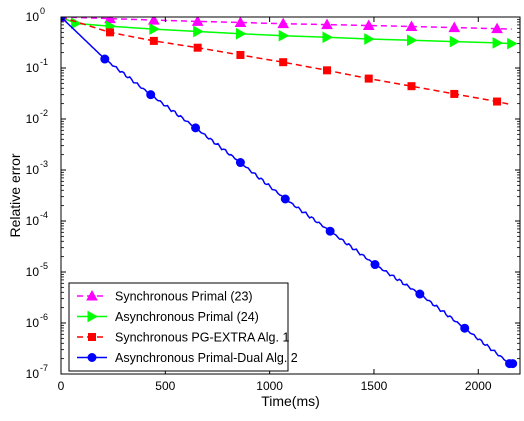  What do you see at coordinates (206, 358) in the screenshot?
I see `legend-label: Asynchronous Primal-Dual Alg. 2` at bounding box center [206, 358].